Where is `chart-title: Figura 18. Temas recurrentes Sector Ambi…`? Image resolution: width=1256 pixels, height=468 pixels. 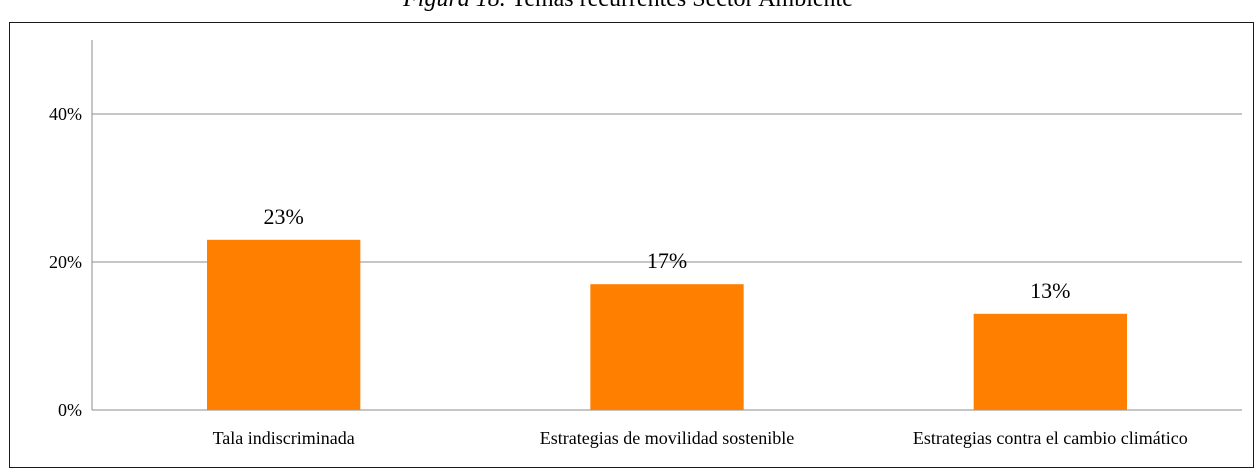
chart-title: Figura 18. Temas recurrentes Sector Ambi… is located at coordinates (628, 6).